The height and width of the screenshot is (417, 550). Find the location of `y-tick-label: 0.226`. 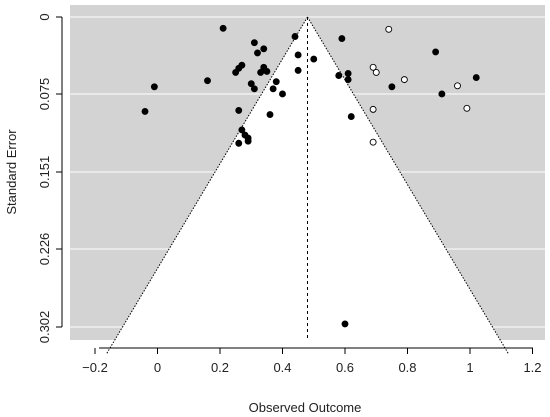

y-tick-label: 0.226 is located at coordinates (44, 249).